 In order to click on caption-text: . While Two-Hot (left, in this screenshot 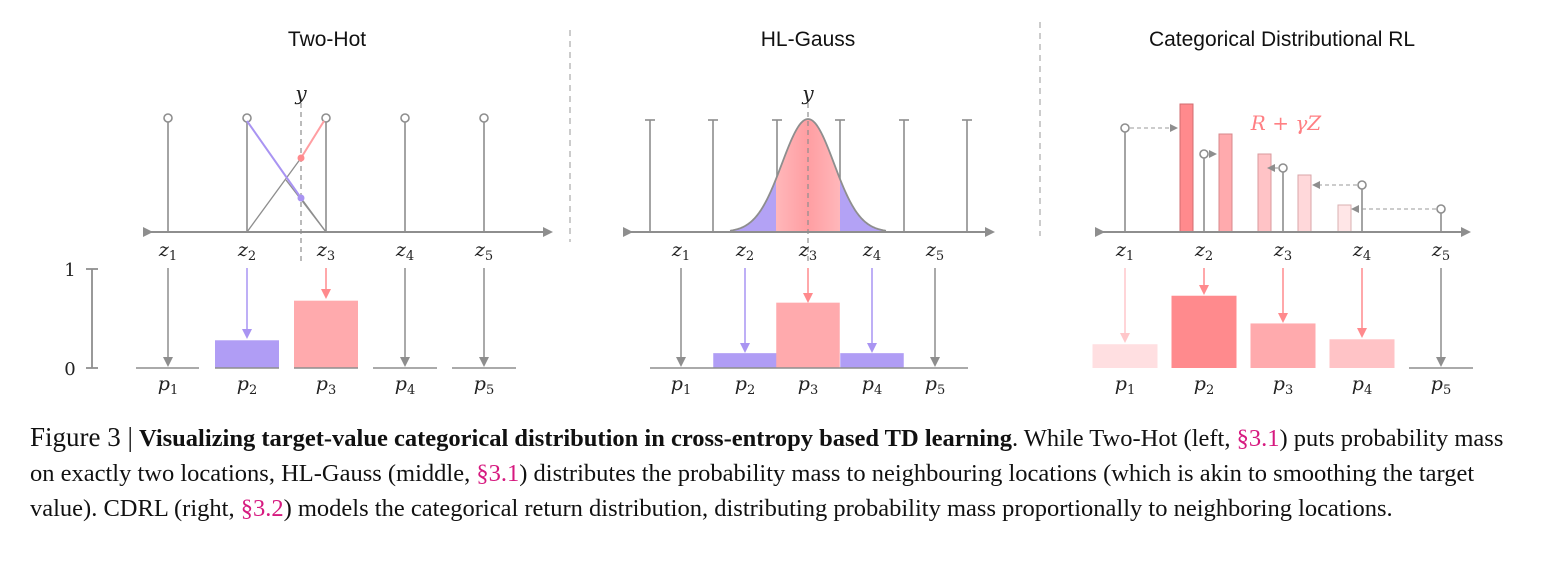, I will do `click(1124, 438)`.